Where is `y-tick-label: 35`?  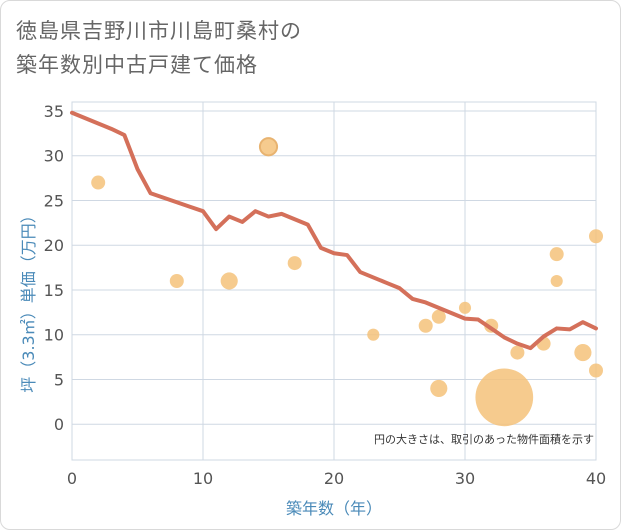
y-tick-label: 35 is located at coordinates (54, 111).